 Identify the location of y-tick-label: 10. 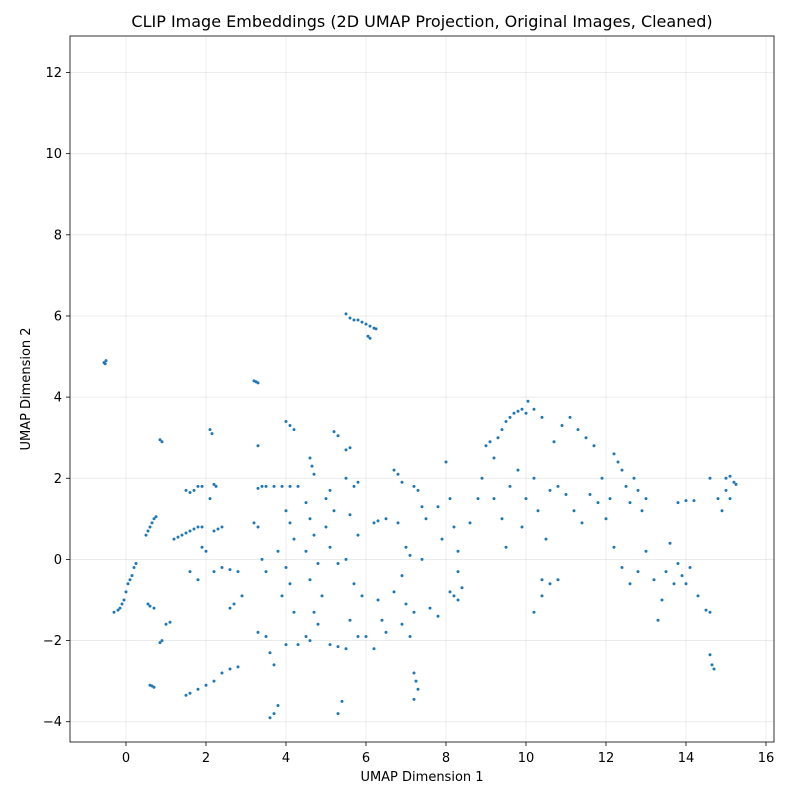
(53, 154).